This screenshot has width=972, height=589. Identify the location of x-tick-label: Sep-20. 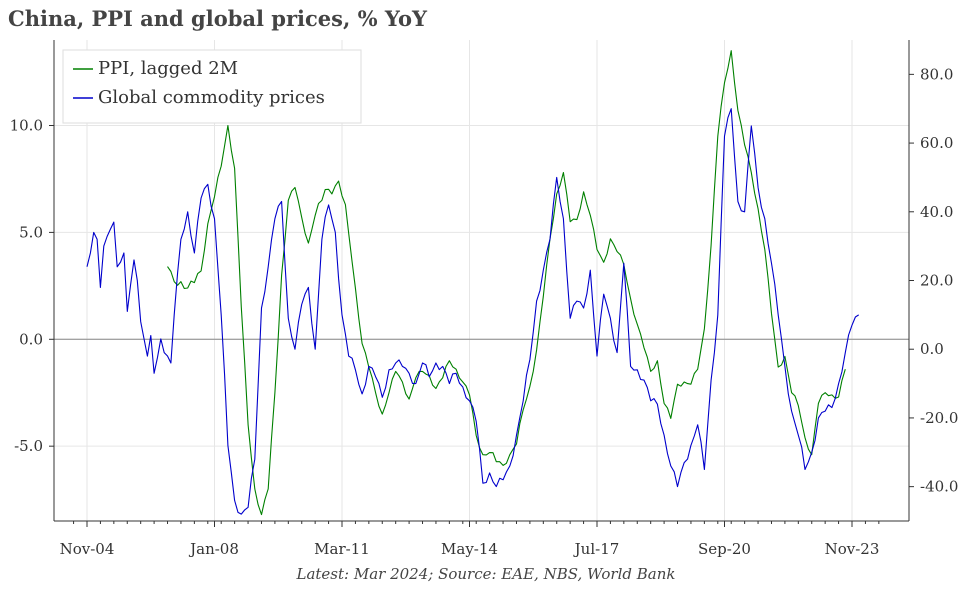
(724, 549).